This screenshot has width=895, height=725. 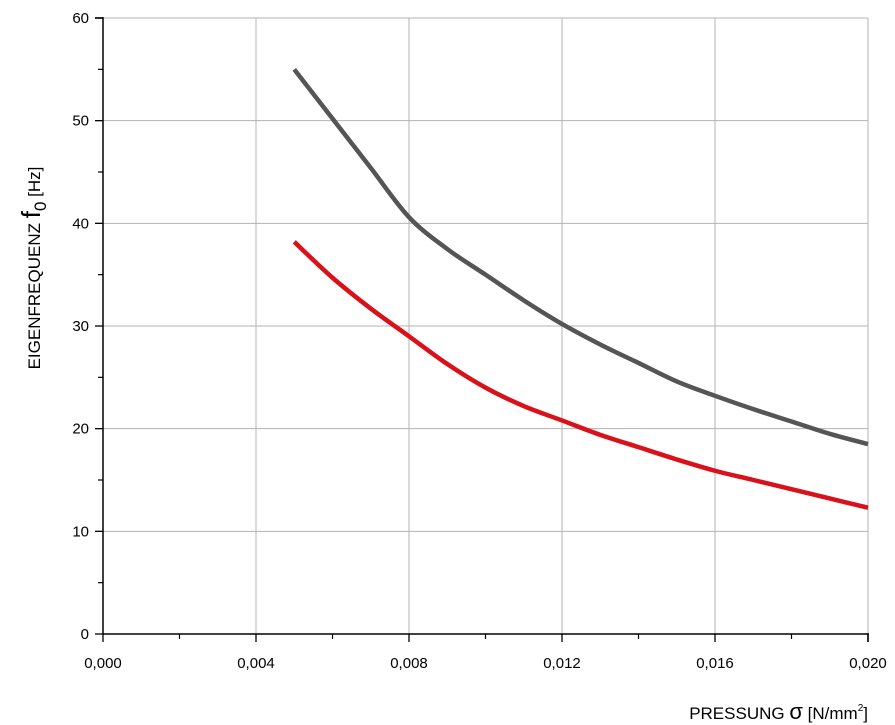 I want to click on y-tick-label-0: 0, so click(x=85, y=634).